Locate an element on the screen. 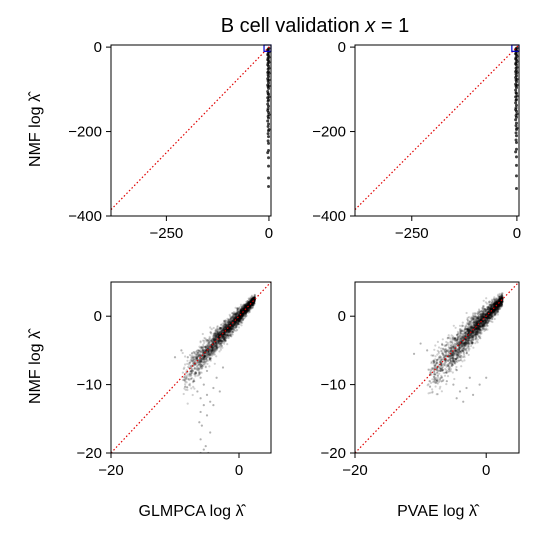 The height and width of the screenshot is (543, 537). y-tick-label: −400 is located at coordinates (85, 216).